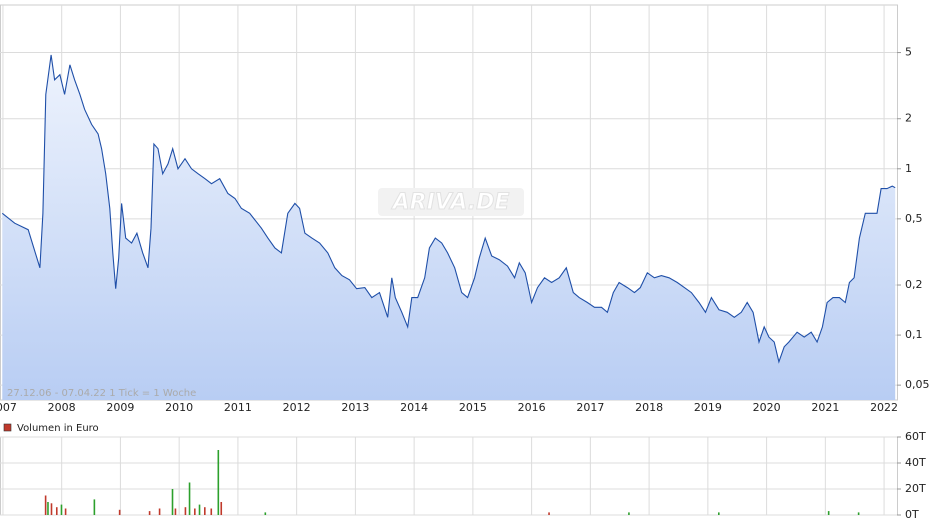 This screenshot has height=530, width=940. What do you see at coordinates (914, 218) in the screenshot?
I see `y-tick-label: 0,5` at bounding box center [914, 218].